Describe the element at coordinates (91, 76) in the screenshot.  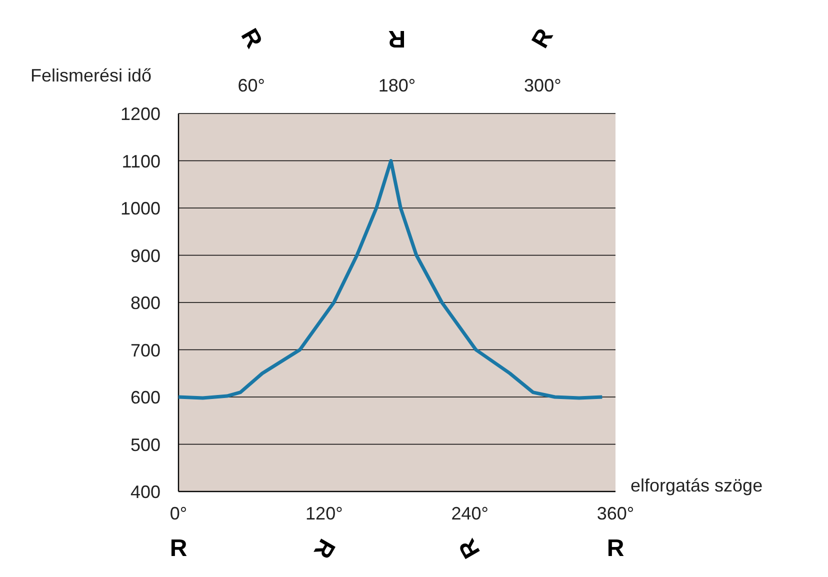
I see `y-axis-title: Felismerési idő` at that location.